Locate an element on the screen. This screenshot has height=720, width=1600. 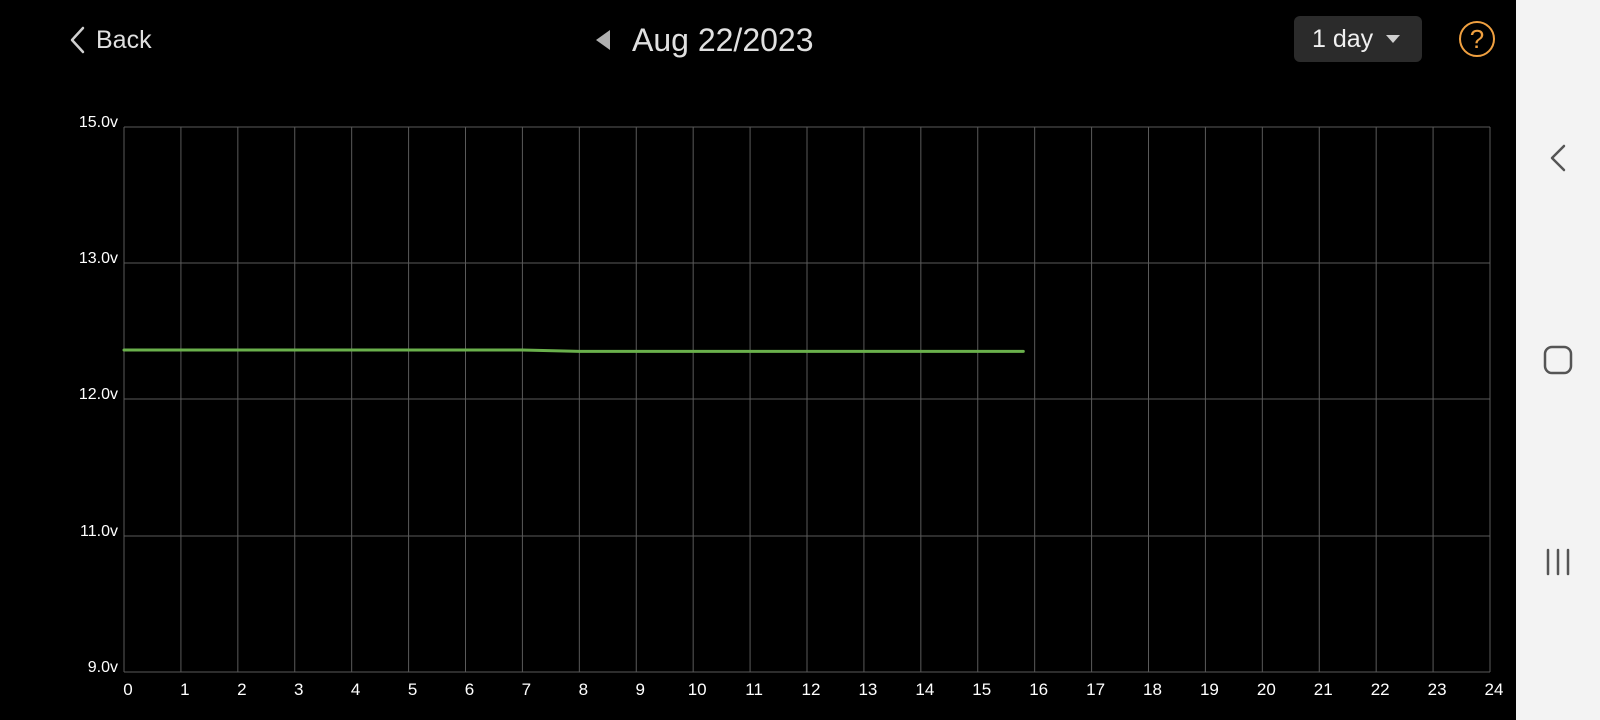
header: Back Aug 22/2023 1 day ? is located at coordinates (758, 40).